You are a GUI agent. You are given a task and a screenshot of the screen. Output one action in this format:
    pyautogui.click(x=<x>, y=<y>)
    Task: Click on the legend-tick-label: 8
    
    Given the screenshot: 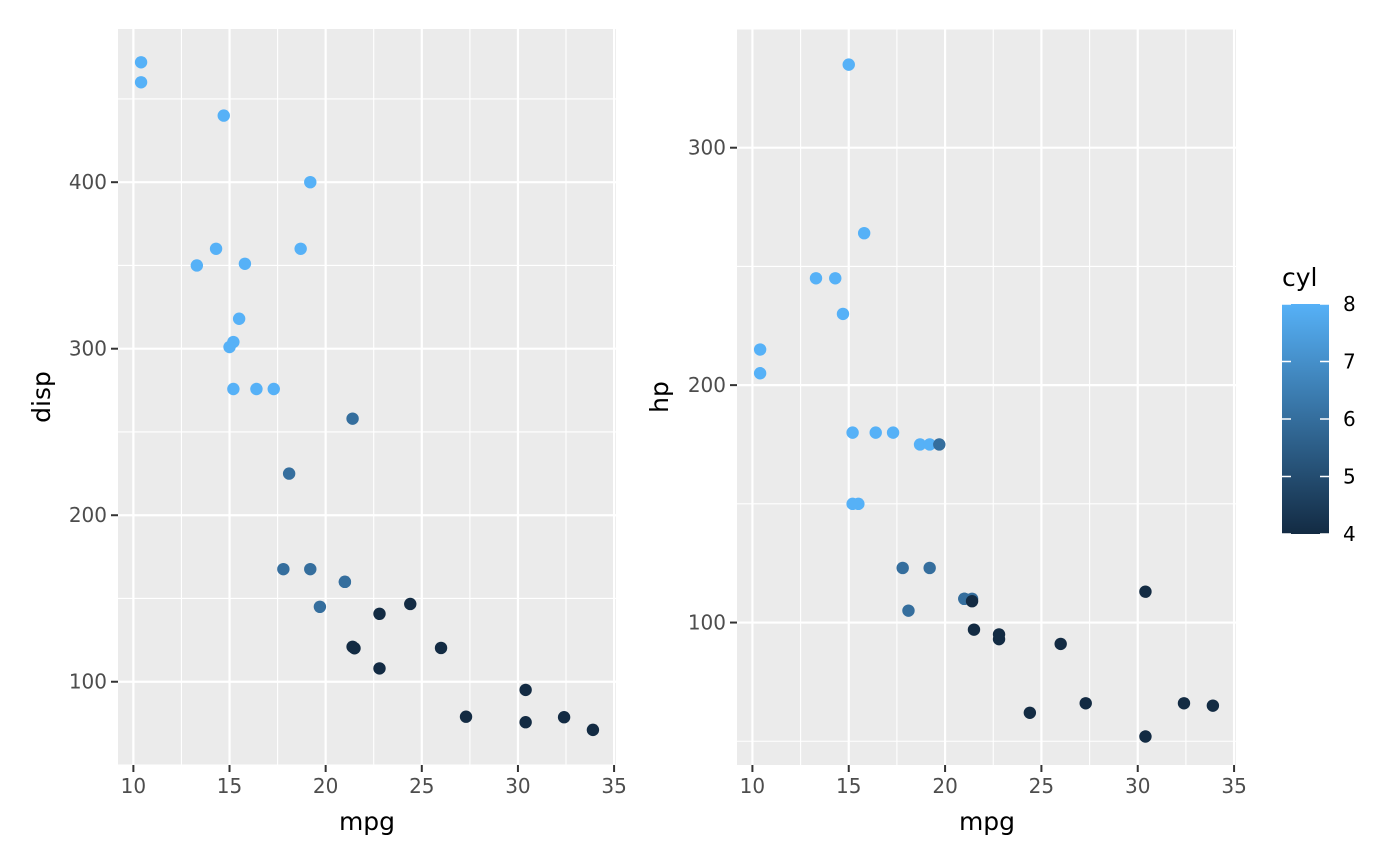 What is the action you would take?
    pyautogui.click(x=1349, y=304)
    